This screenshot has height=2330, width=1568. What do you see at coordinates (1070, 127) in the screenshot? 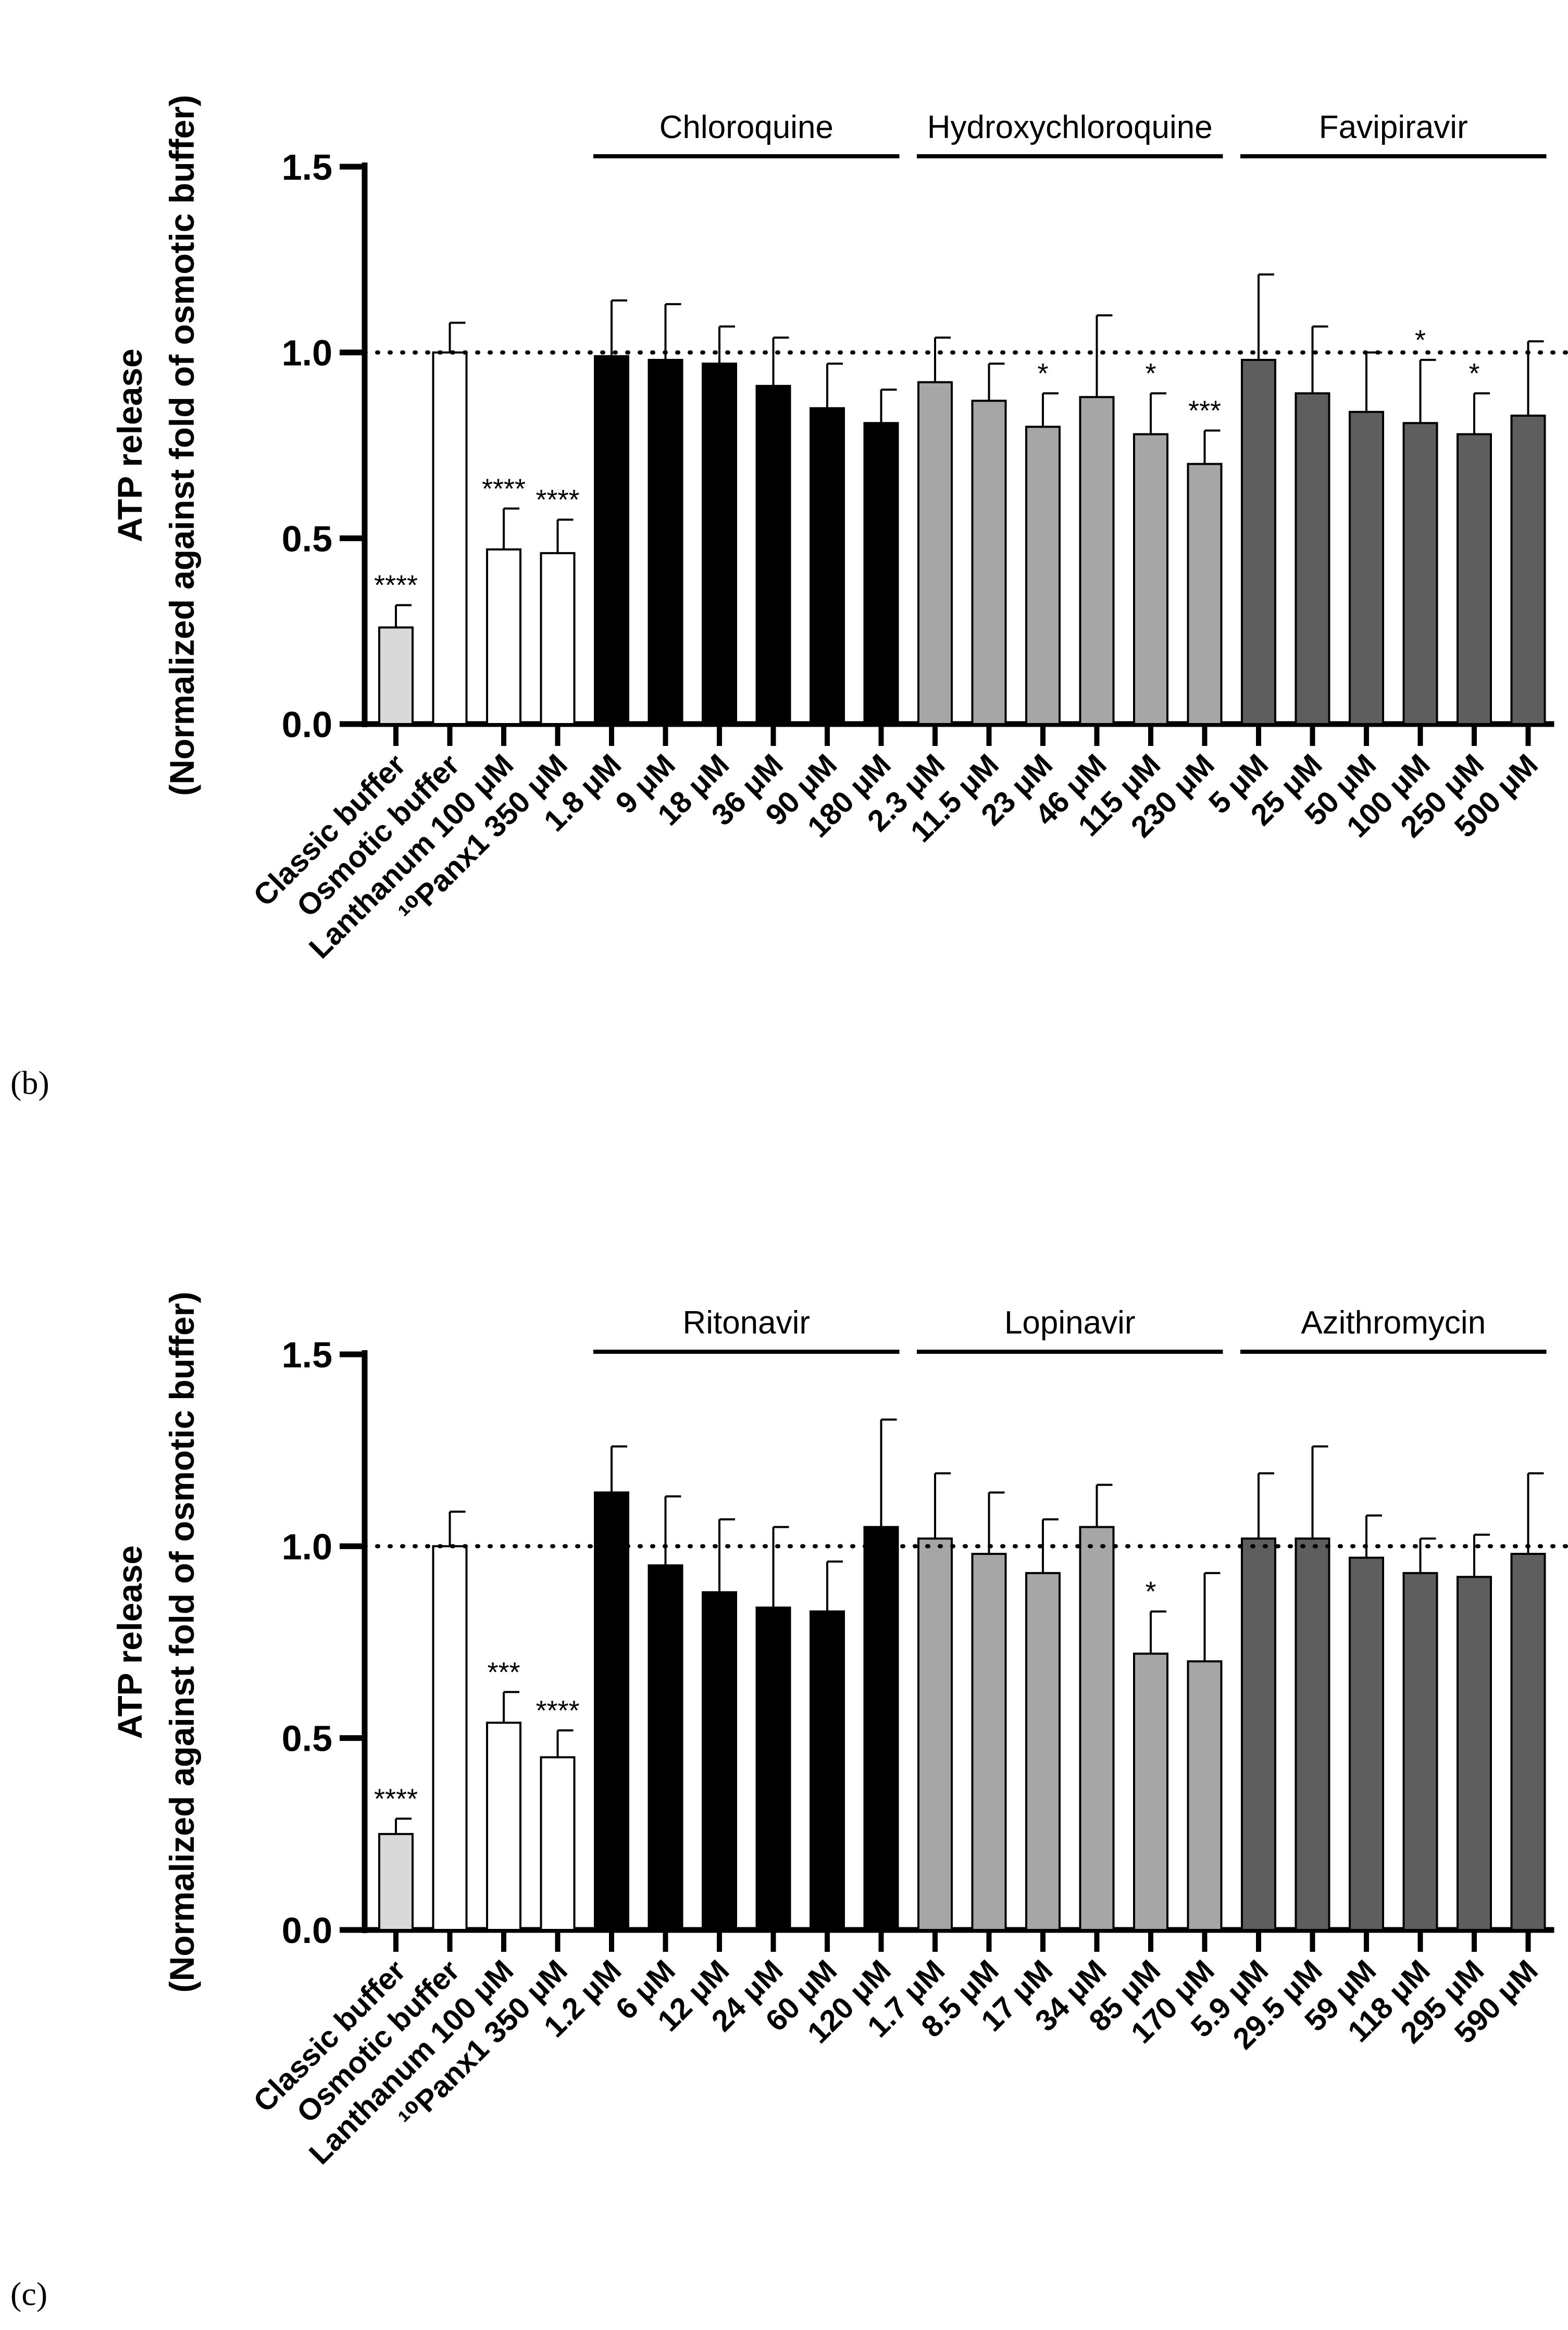
I see `group-label: Hydroxychloroquine` at bounding box center [1070, 127].